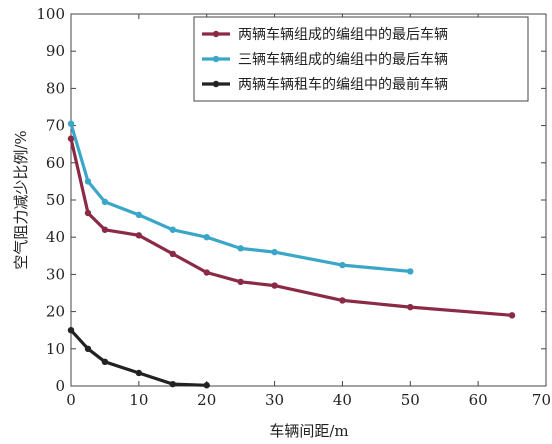  Describe the element at coordinates (138, 400) in the screenshot. I see `x-tick-label: 10` at that location.